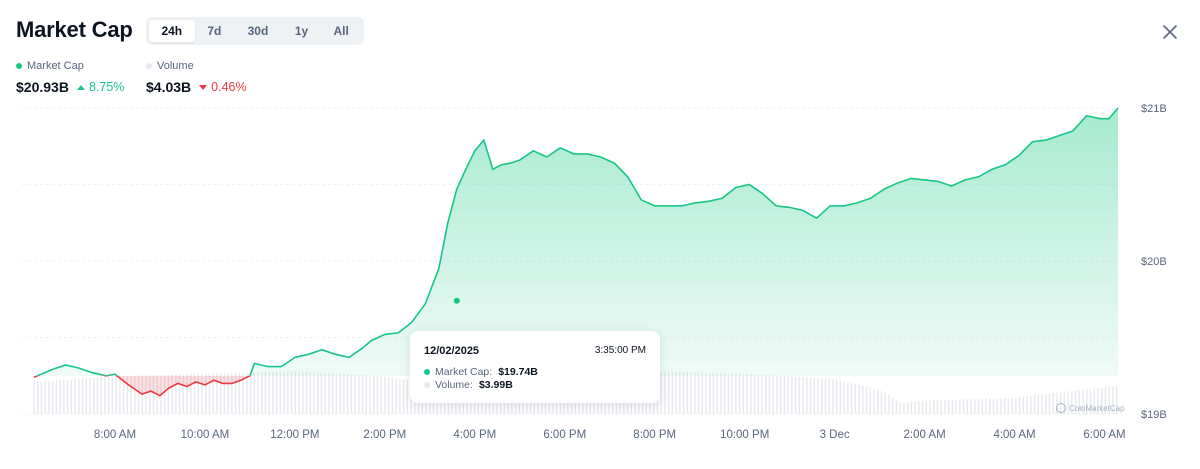 The height and width of the screenshot is (469, 1200). Describe the element at coordinates (1170, 32) in the screenshot. I see `close-icon` at that location.